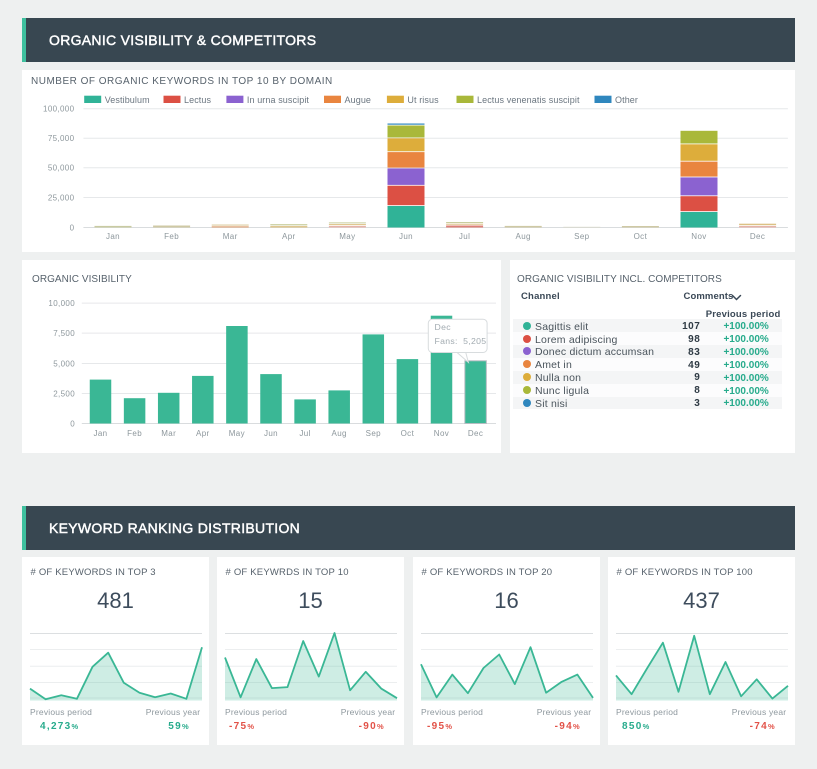  I want to click on svg-text: 100,000, so click(59, 109).